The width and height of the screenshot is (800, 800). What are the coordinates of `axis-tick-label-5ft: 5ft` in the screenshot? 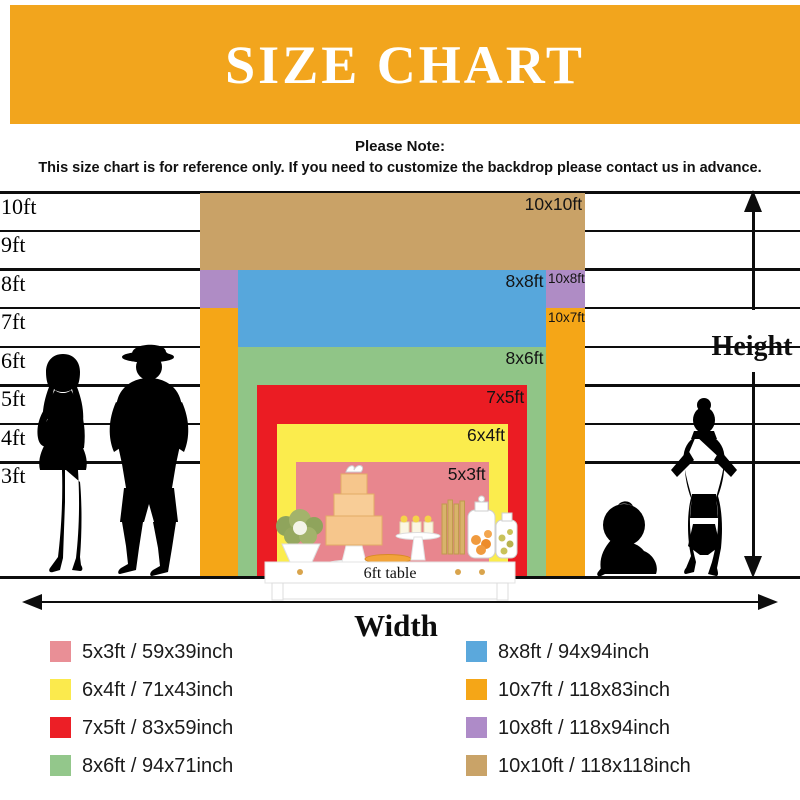 It's located at (13, 399).